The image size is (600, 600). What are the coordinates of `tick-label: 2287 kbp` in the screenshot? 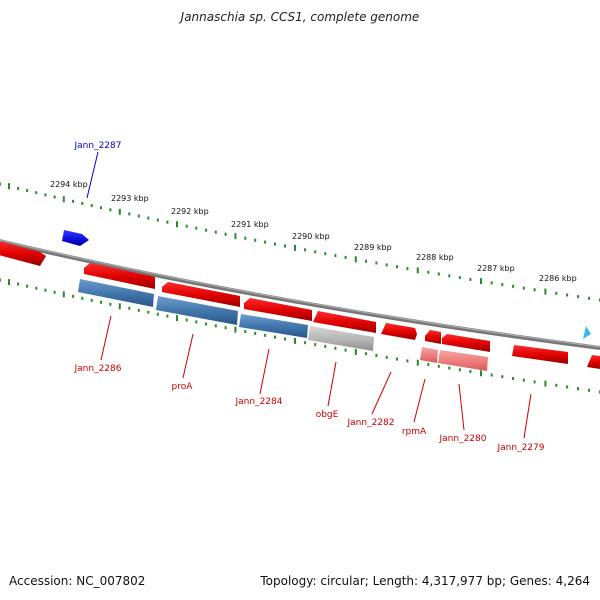 It's located at (496, 268).